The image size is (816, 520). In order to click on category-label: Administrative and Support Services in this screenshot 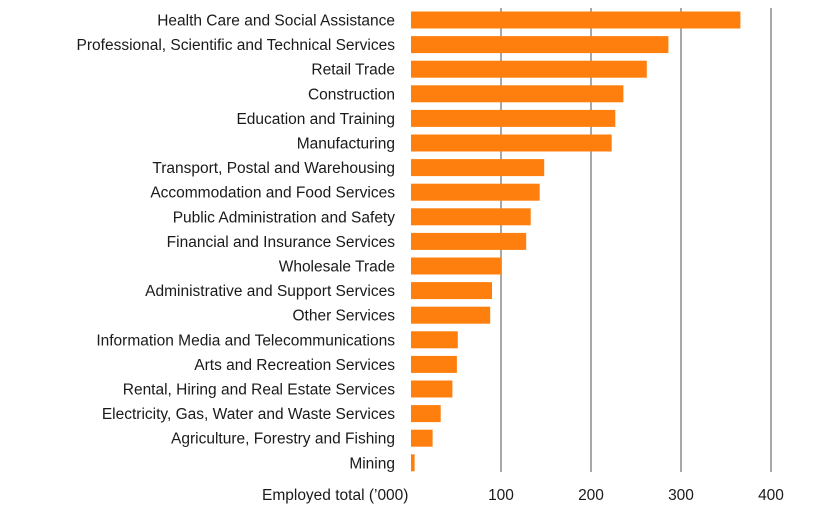, I will do `click(270, 291)`.